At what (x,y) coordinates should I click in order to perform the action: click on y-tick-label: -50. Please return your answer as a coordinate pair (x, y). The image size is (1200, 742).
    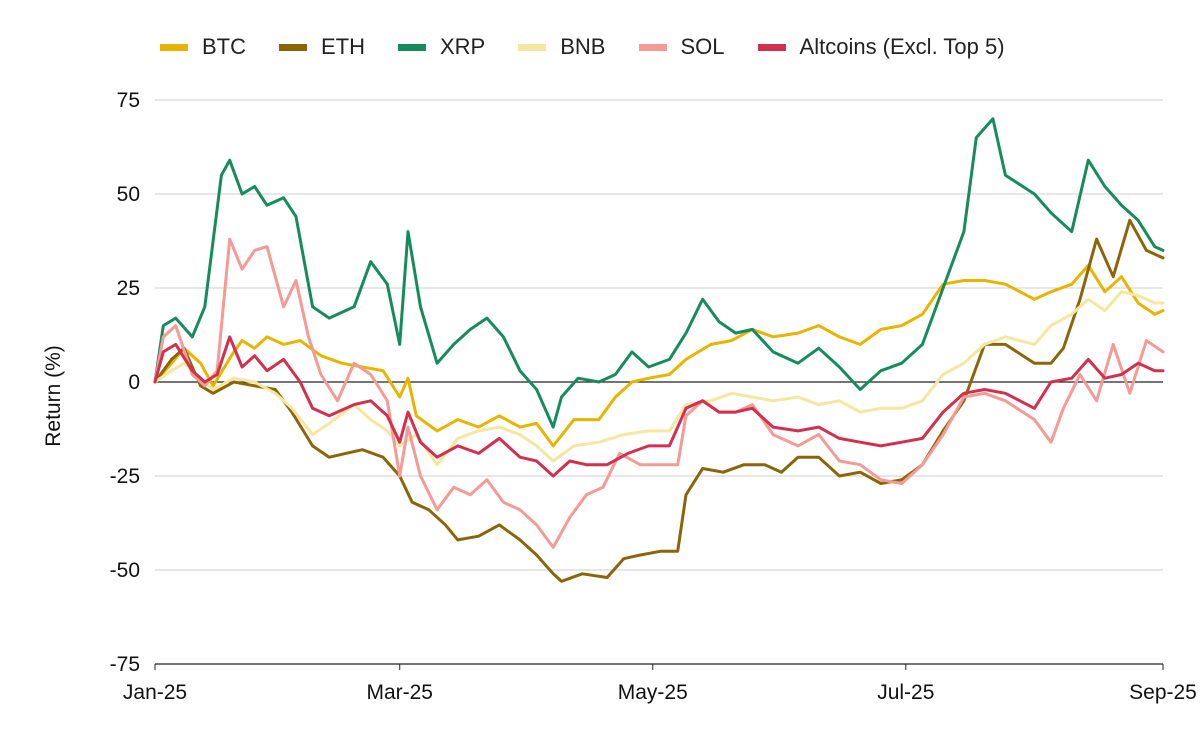
    Looking at the image, I should click on (125, 570).